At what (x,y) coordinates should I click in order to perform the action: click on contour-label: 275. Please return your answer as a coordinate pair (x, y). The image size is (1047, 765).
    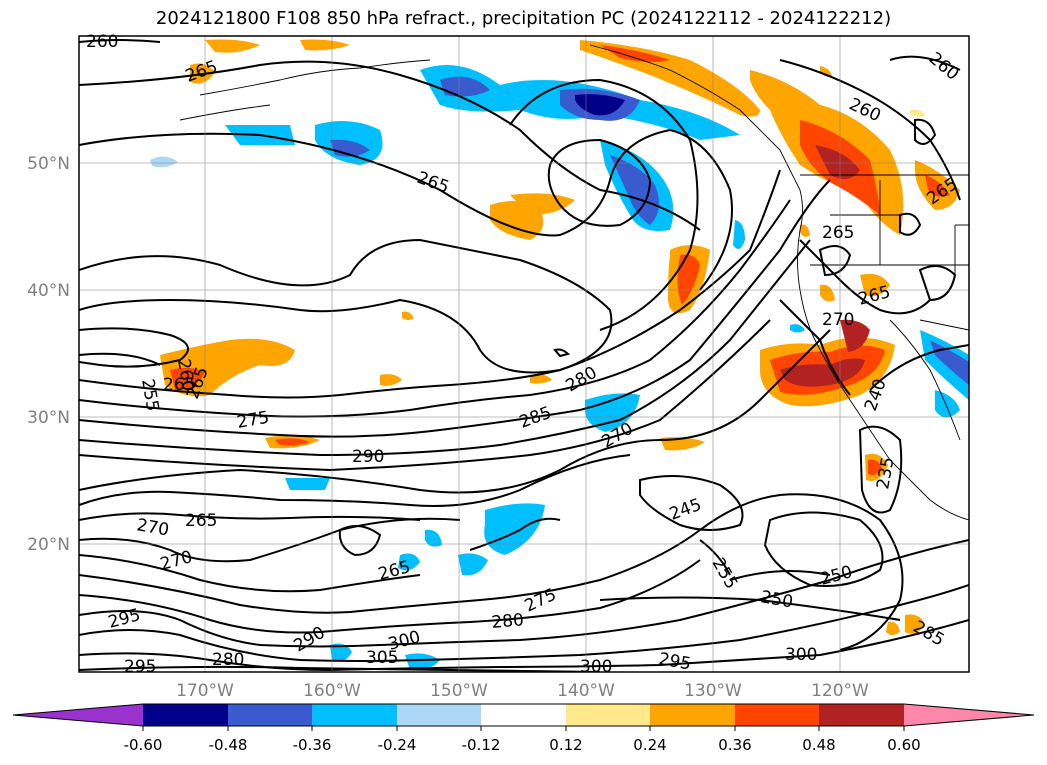
    Looking at the image, I should click on (252, 420).